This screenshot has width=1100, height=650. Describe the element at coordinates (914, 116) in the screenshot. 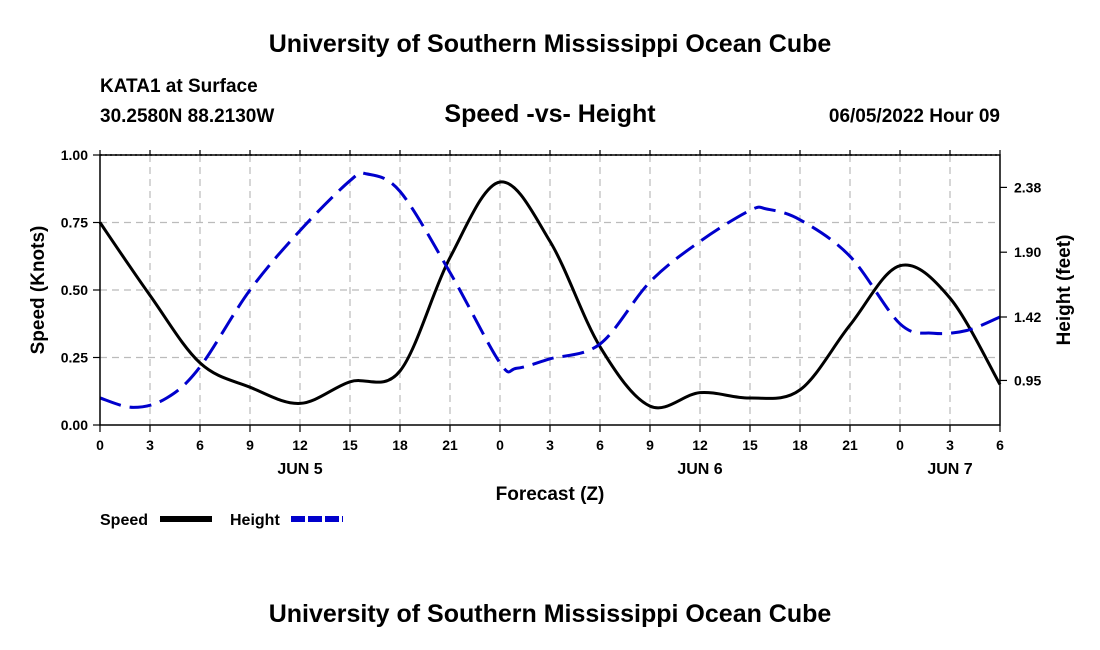

I see `forecast-datetime: 06/05/2022 Hour 09` at that location.